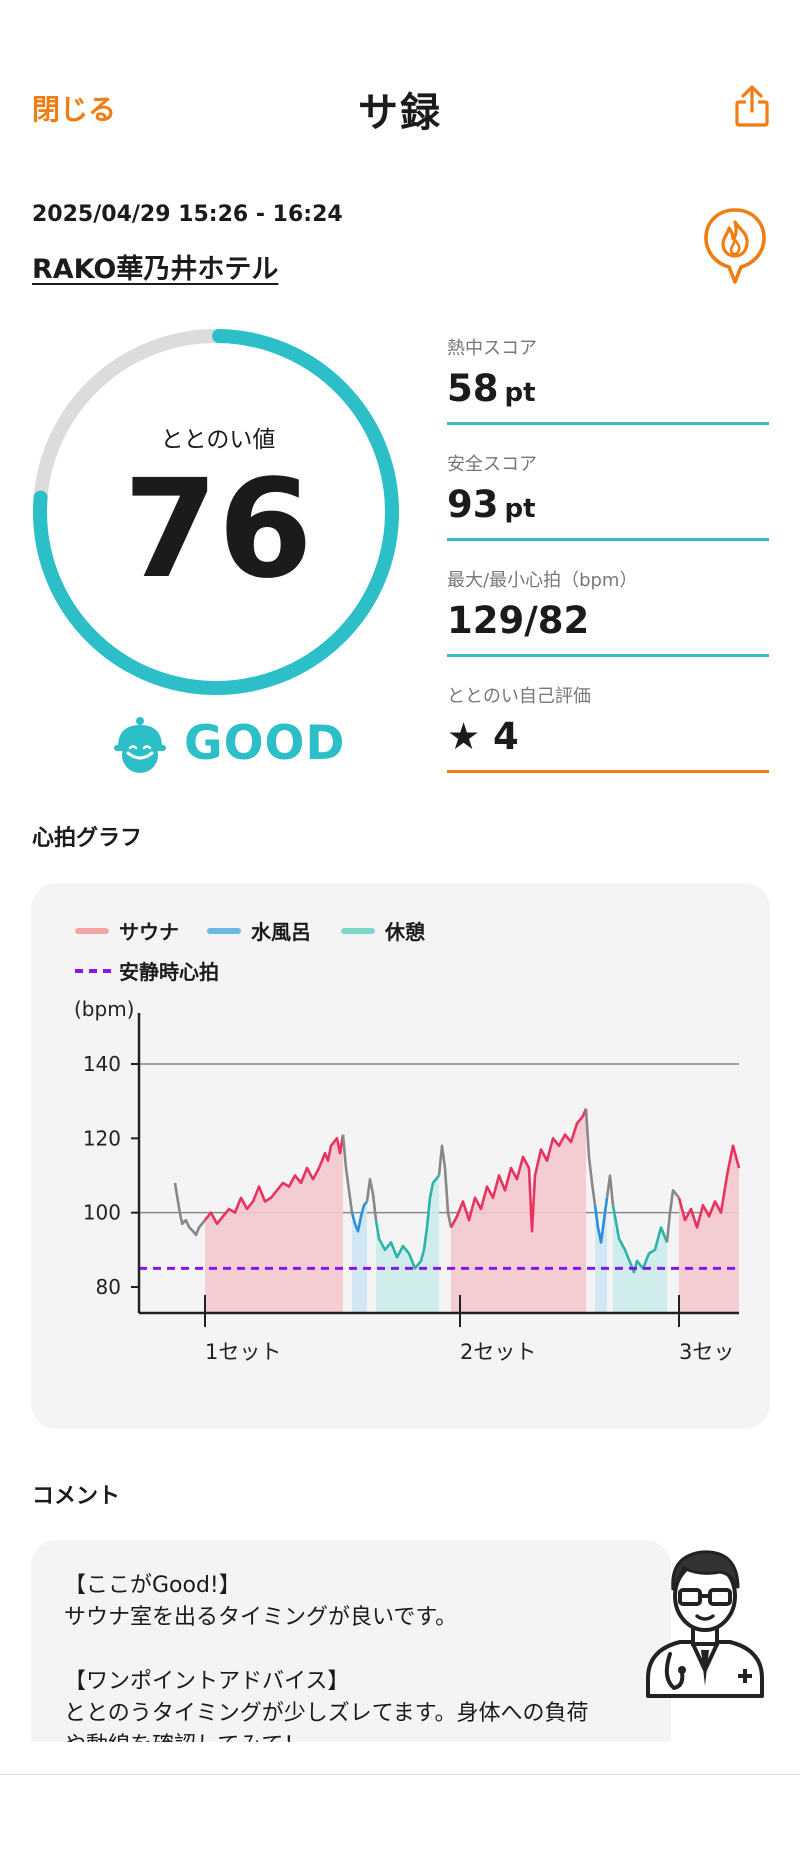 The height and width of the screenshot is (1867, 800). I want to click on legend-label: 休憩, so click(405, 932).